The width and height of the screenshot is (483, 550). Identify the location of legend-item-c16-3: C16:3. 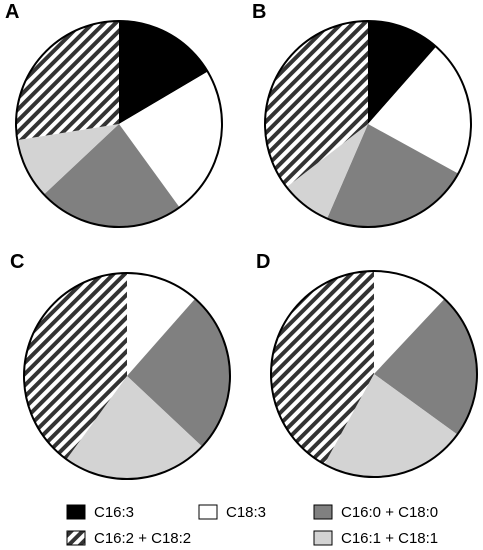
(100, 512).